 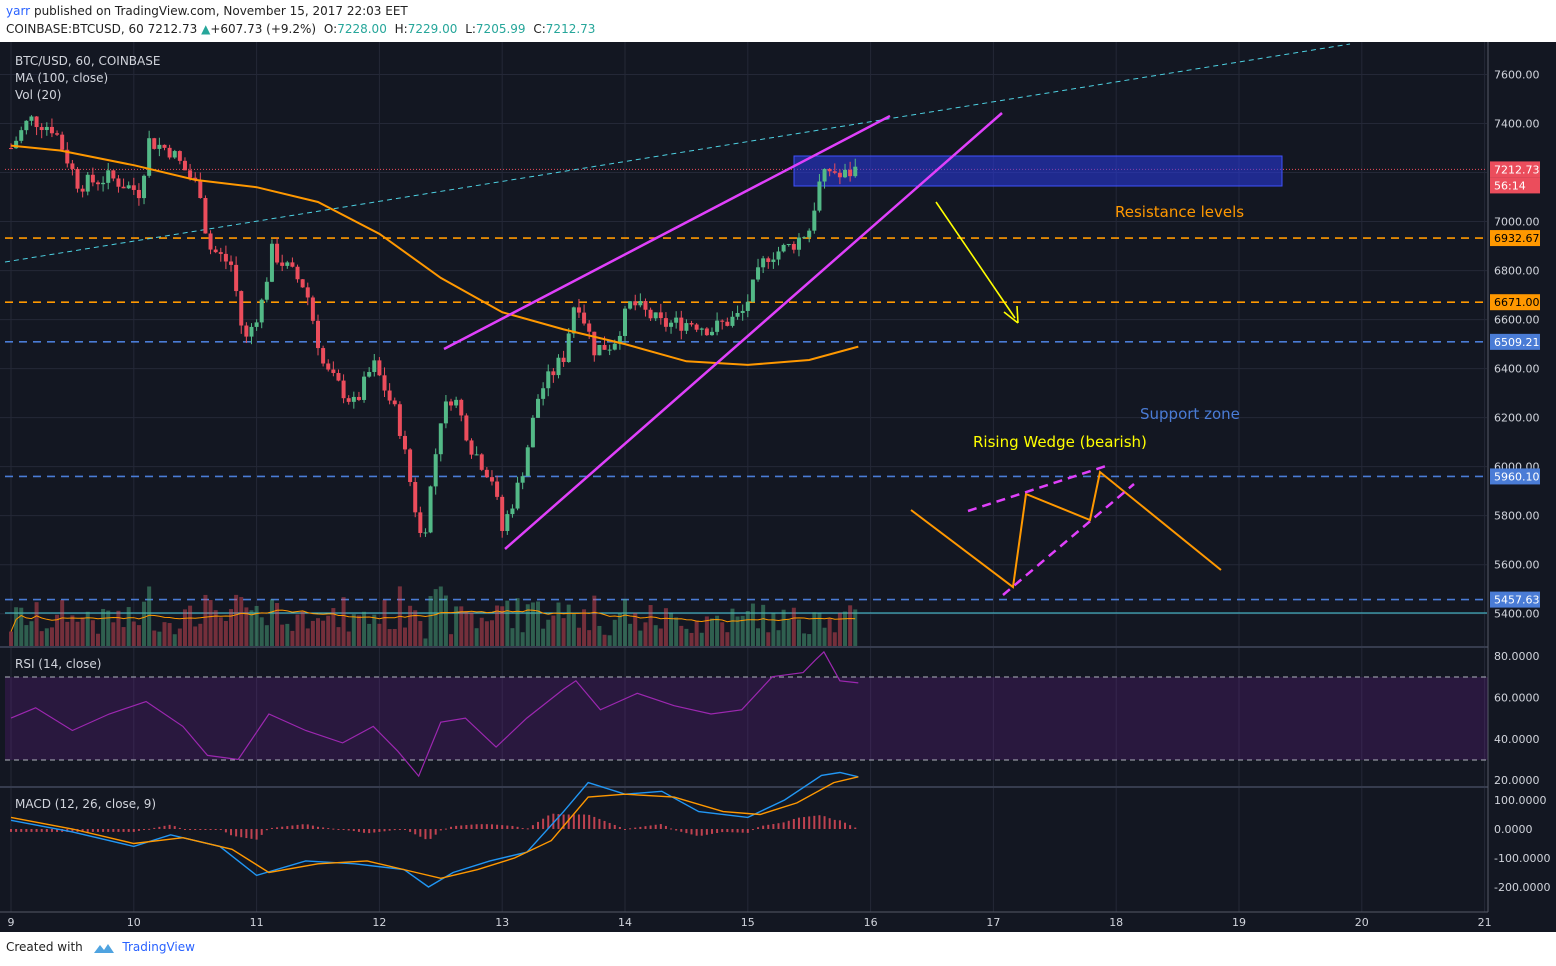 What do you see at coordinates (570, 29) in the screenshot?
I see `close-value: 7212.73` at bounding box center [570, 29].